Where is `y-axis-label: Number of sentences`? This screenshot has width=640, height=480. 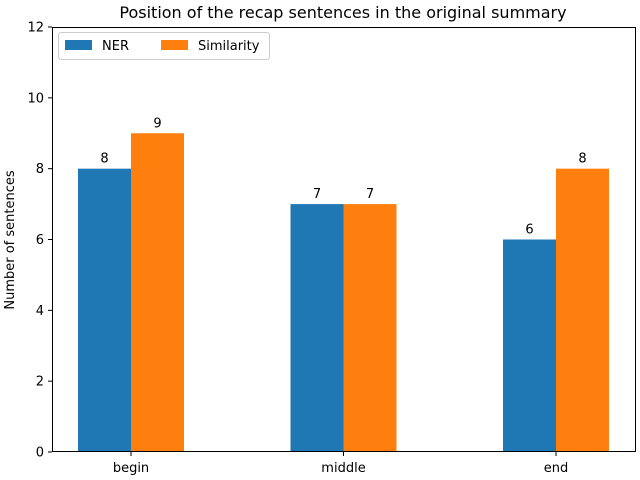
y-axis-label: Number of sentences is located at coordinates (10, 240).